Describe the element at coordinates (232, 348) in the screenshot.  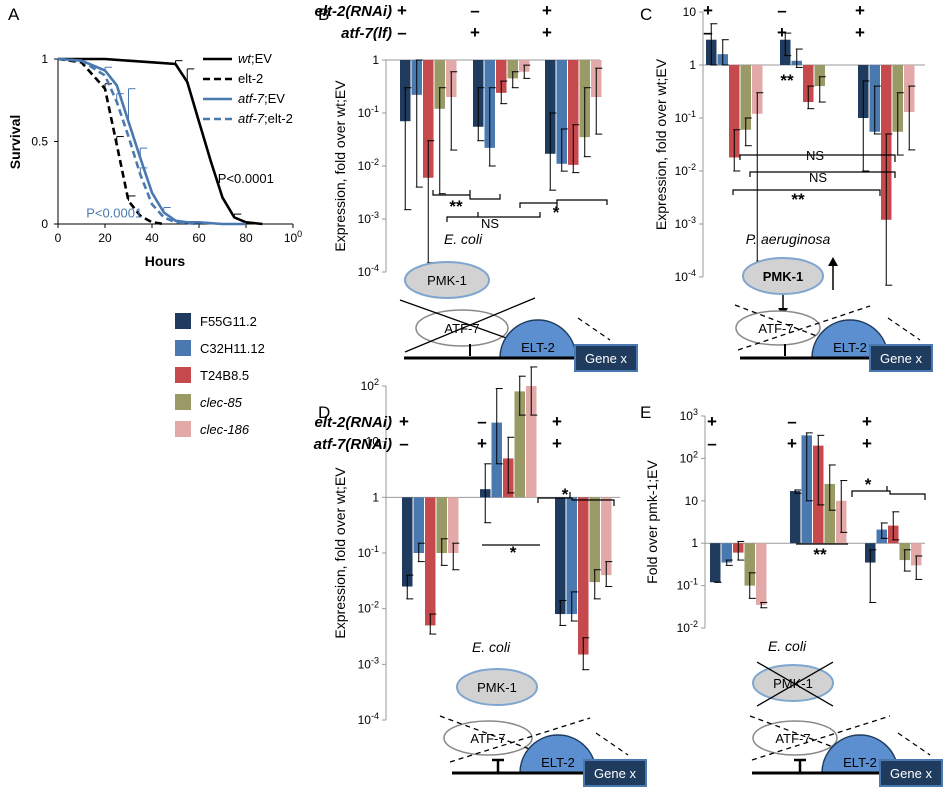
I see `legend-label-C32H11.12: C32H11.12` at that location.